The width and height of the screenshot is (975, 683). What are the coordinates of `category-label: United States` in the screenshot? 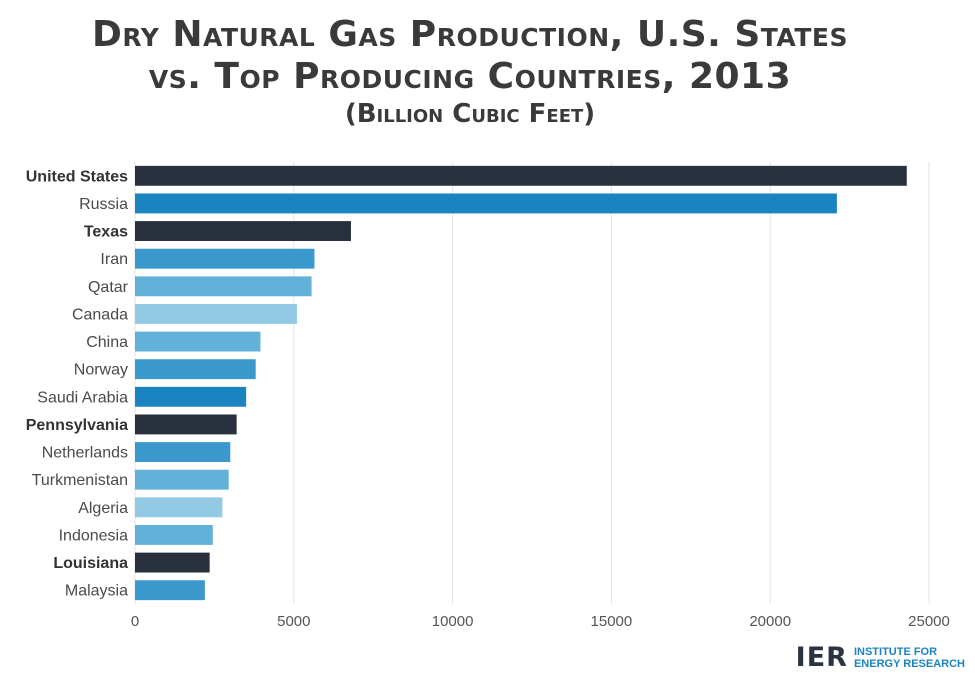 It's located at (77, 176).